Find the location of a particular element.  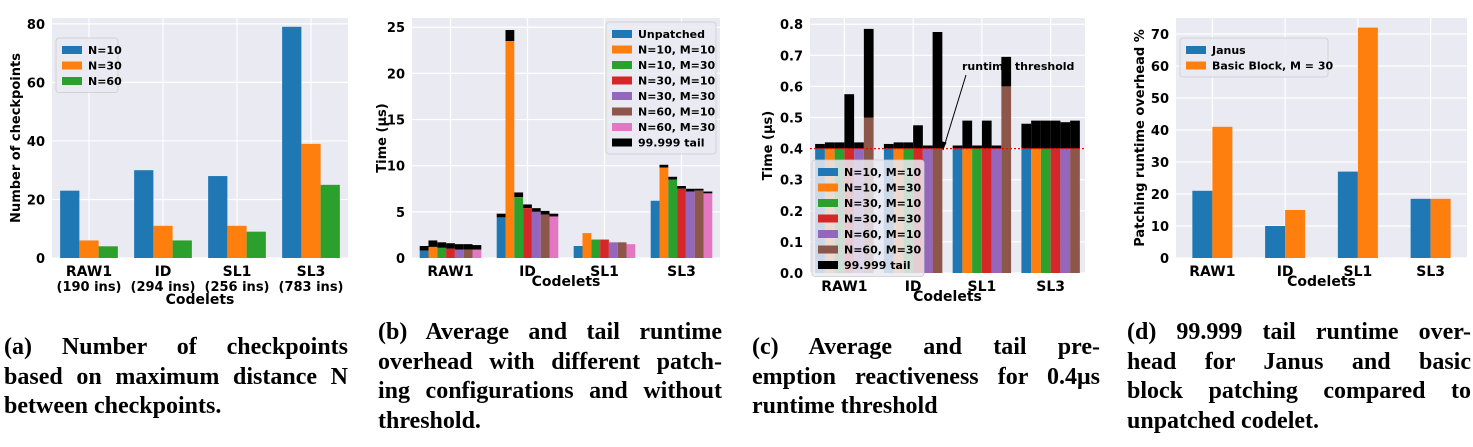

x-tick-sublabel: (190 ins) is located at coordinates (89, 287).